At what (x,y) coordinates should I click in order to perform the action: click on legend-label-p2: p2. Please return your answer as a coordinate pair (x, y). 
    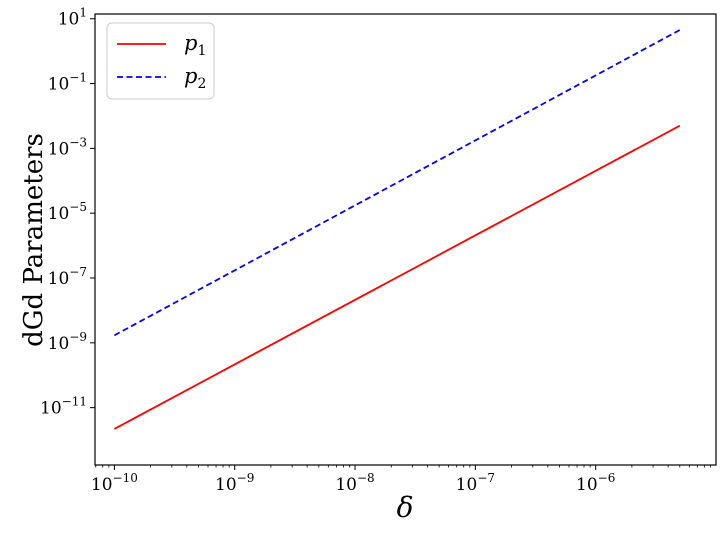
    Looking at the image, I should click on (195, 78).